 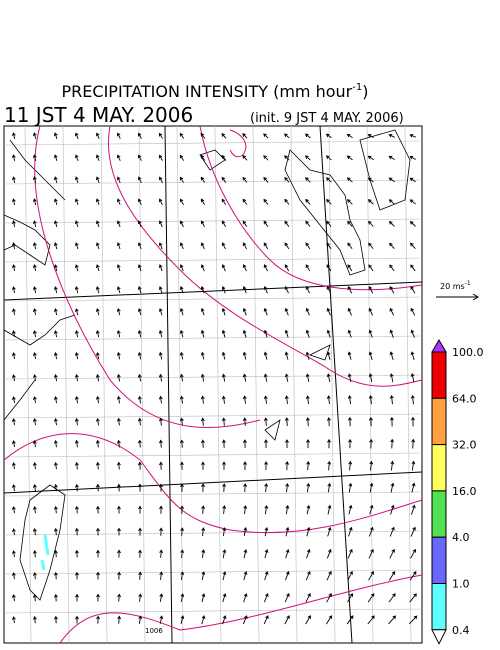 What do you see at coordinates (45, 552) in the screenshot?
I see `precipitation-area` at bounding box center [45, 552].